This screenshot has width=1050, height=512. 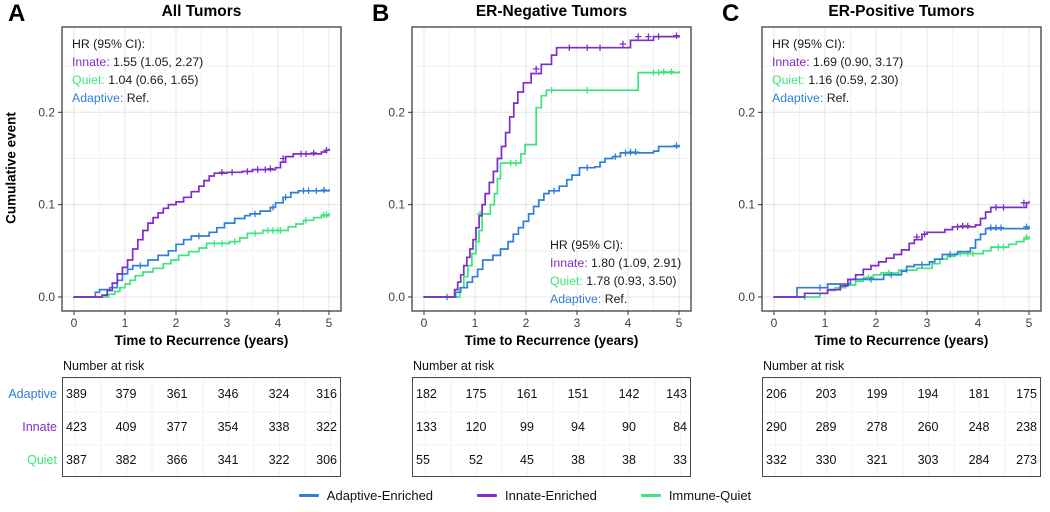 I want to click on hr-annotation-line-quiet: Quiet: 1.16 (0.59, 2.30), so click(x=835, y=80).